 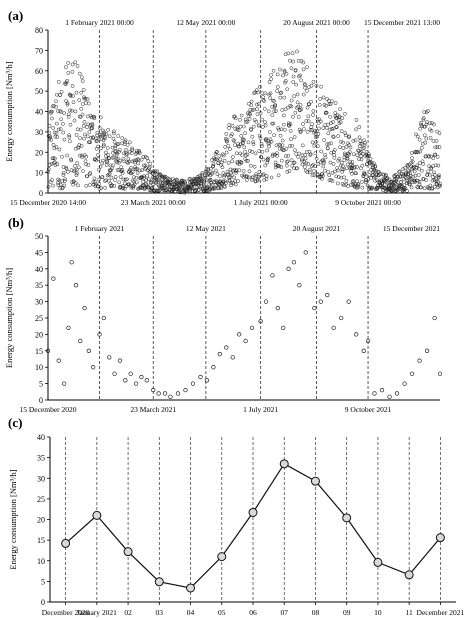 I want to click on data-marker, so click(x=222, y=557).